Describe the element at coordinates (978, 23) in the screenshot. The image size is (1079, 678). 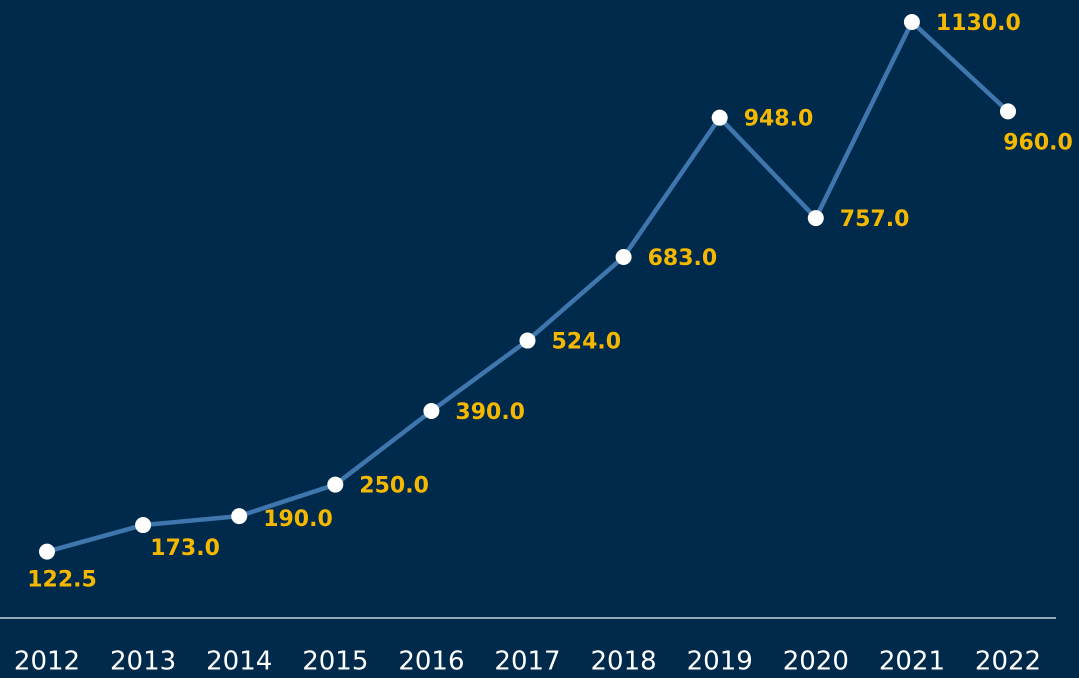
I see `value-label: 1130.0` at that location.